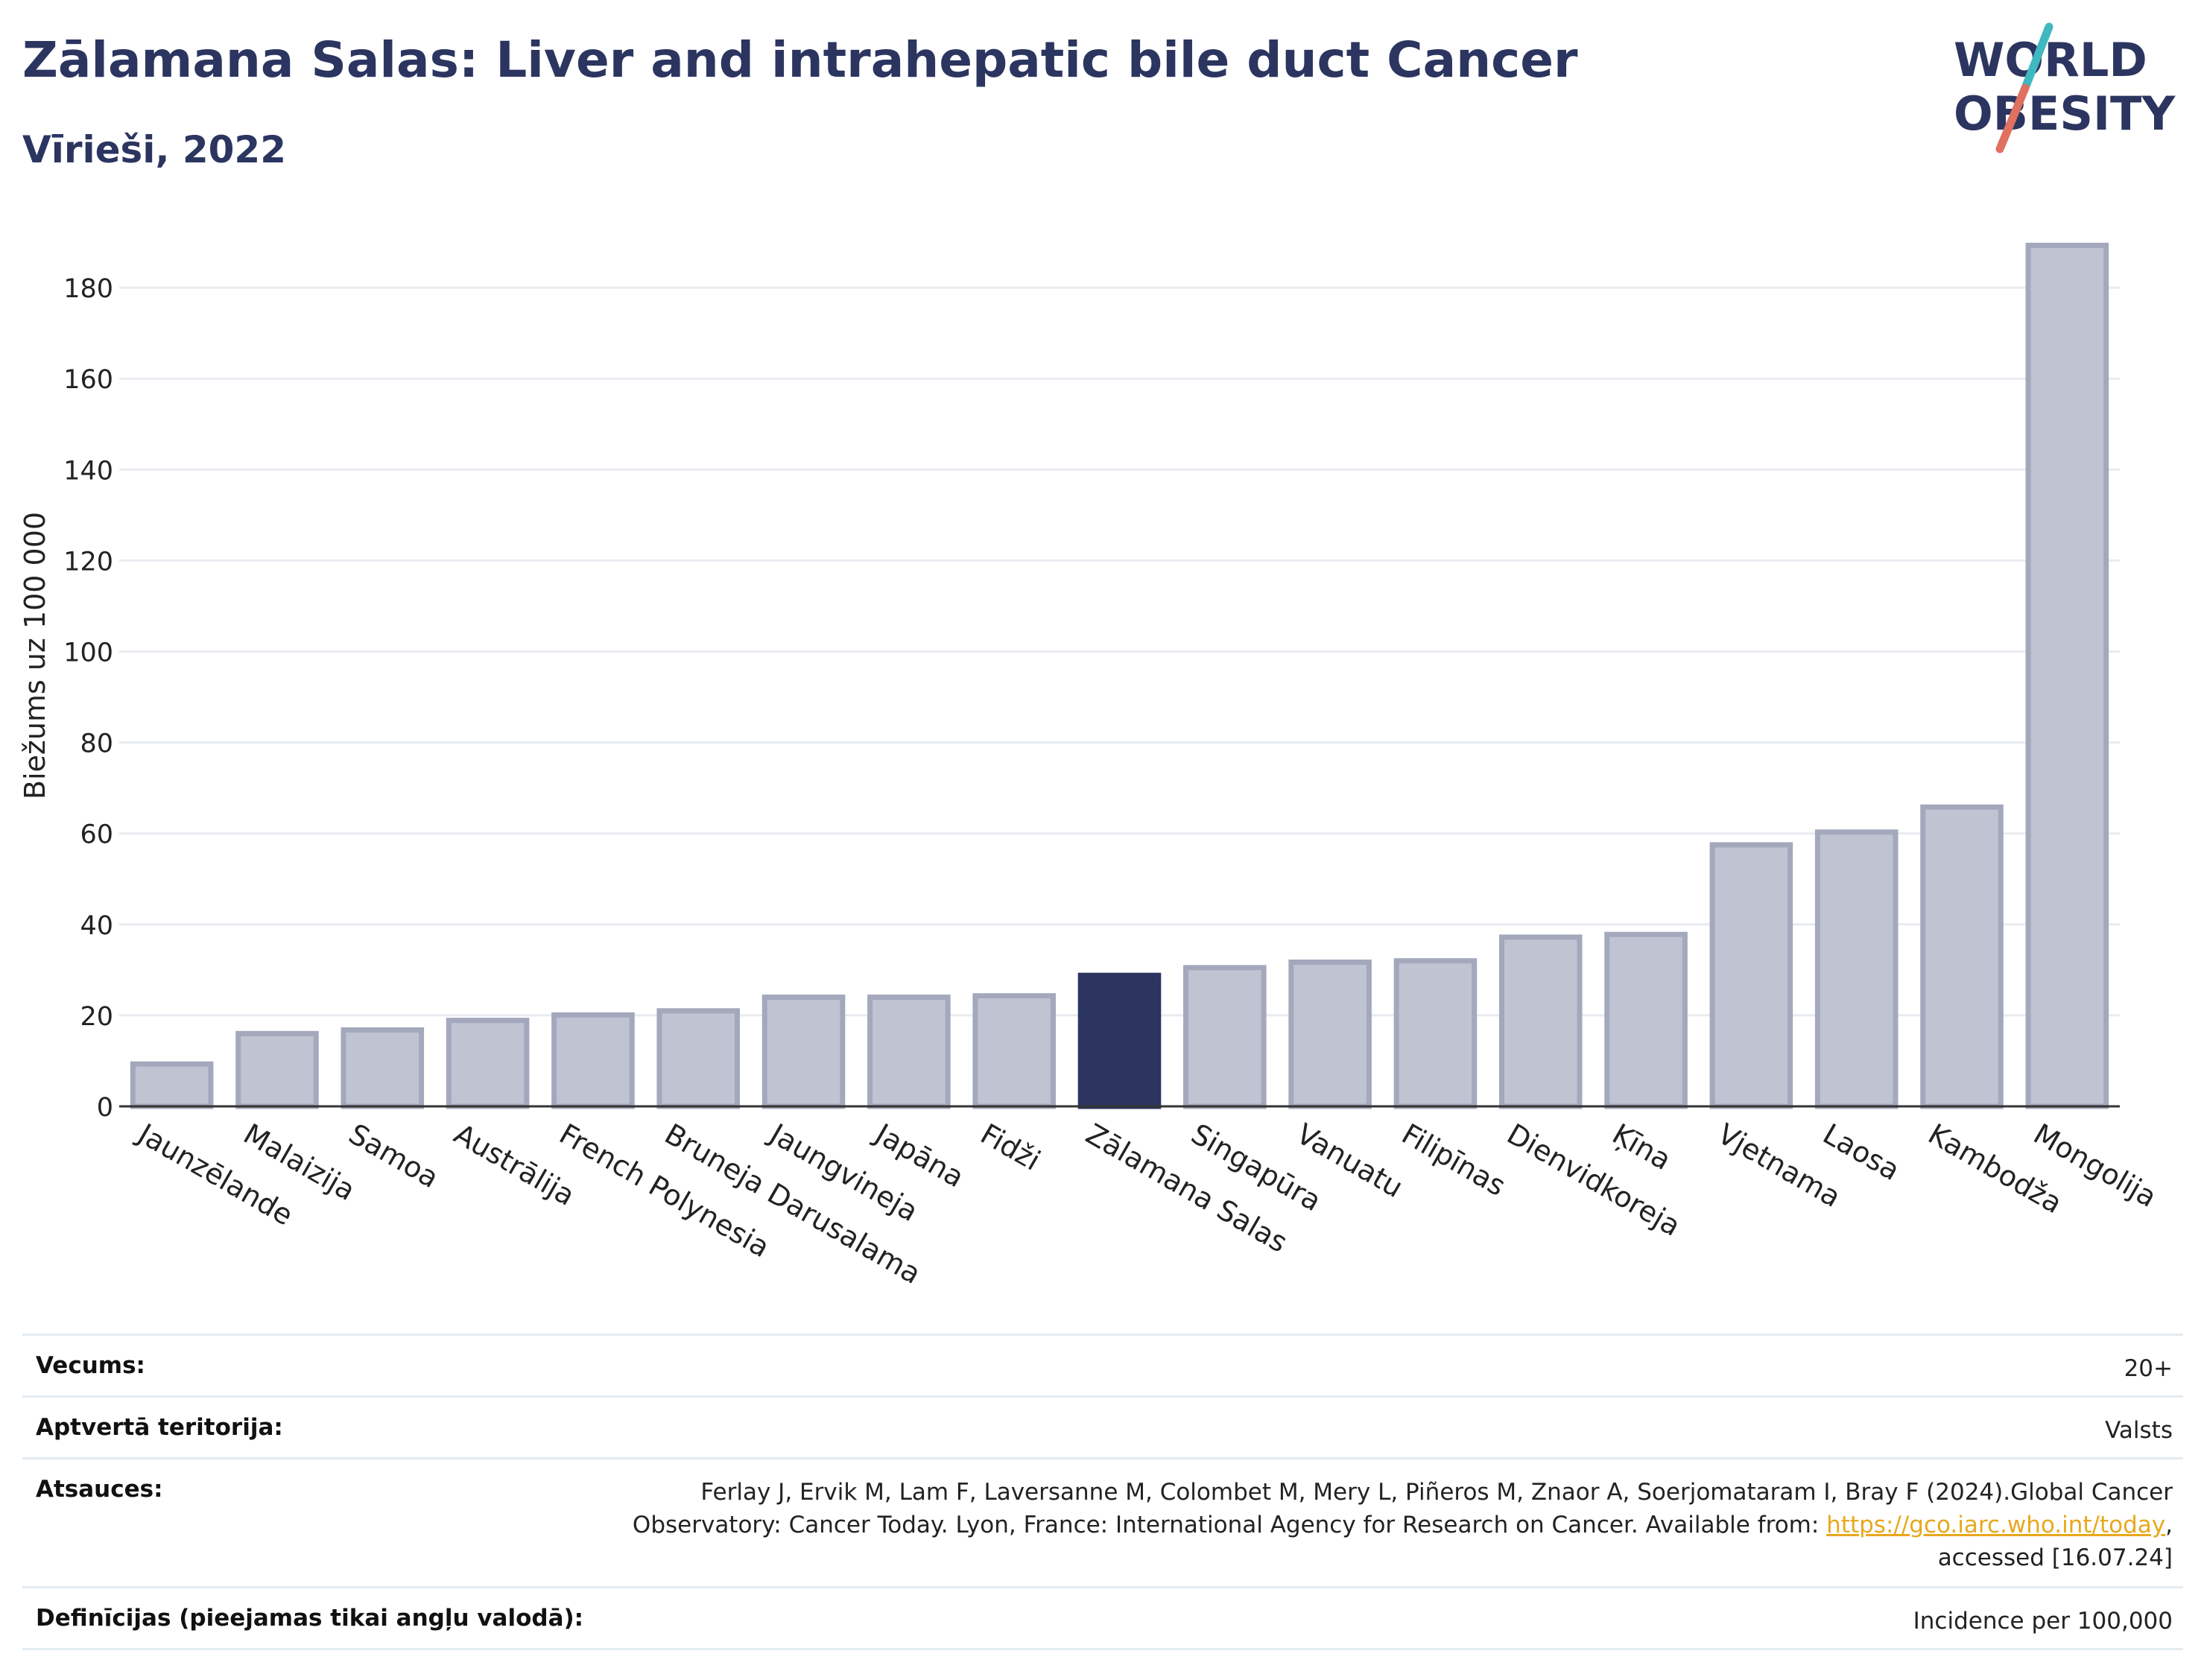 The height and width of the screenshot is (1680, 2204). I want to click on y-tick-label: 180, so click(88, 289).